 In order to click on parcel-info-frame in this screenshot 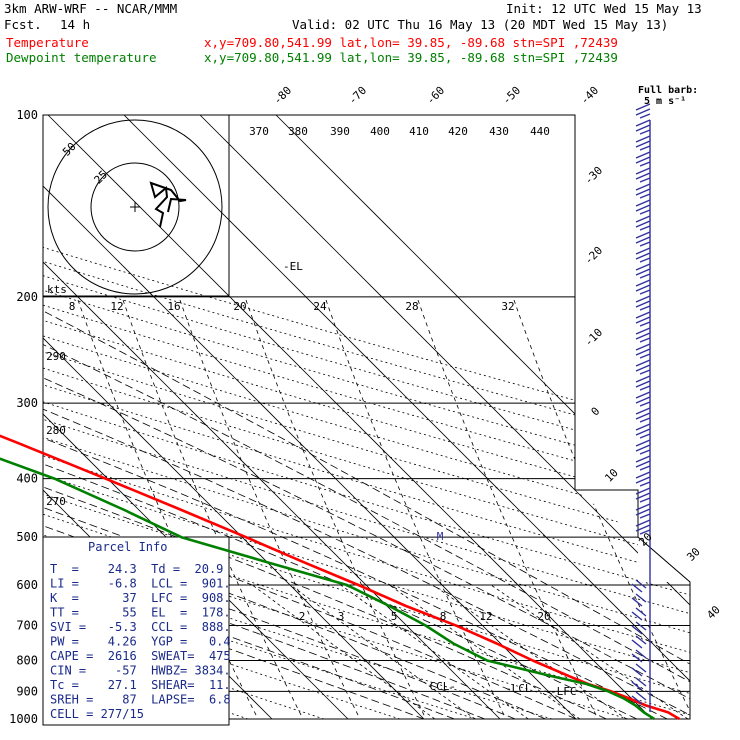, I will do `click(136, 631)`.